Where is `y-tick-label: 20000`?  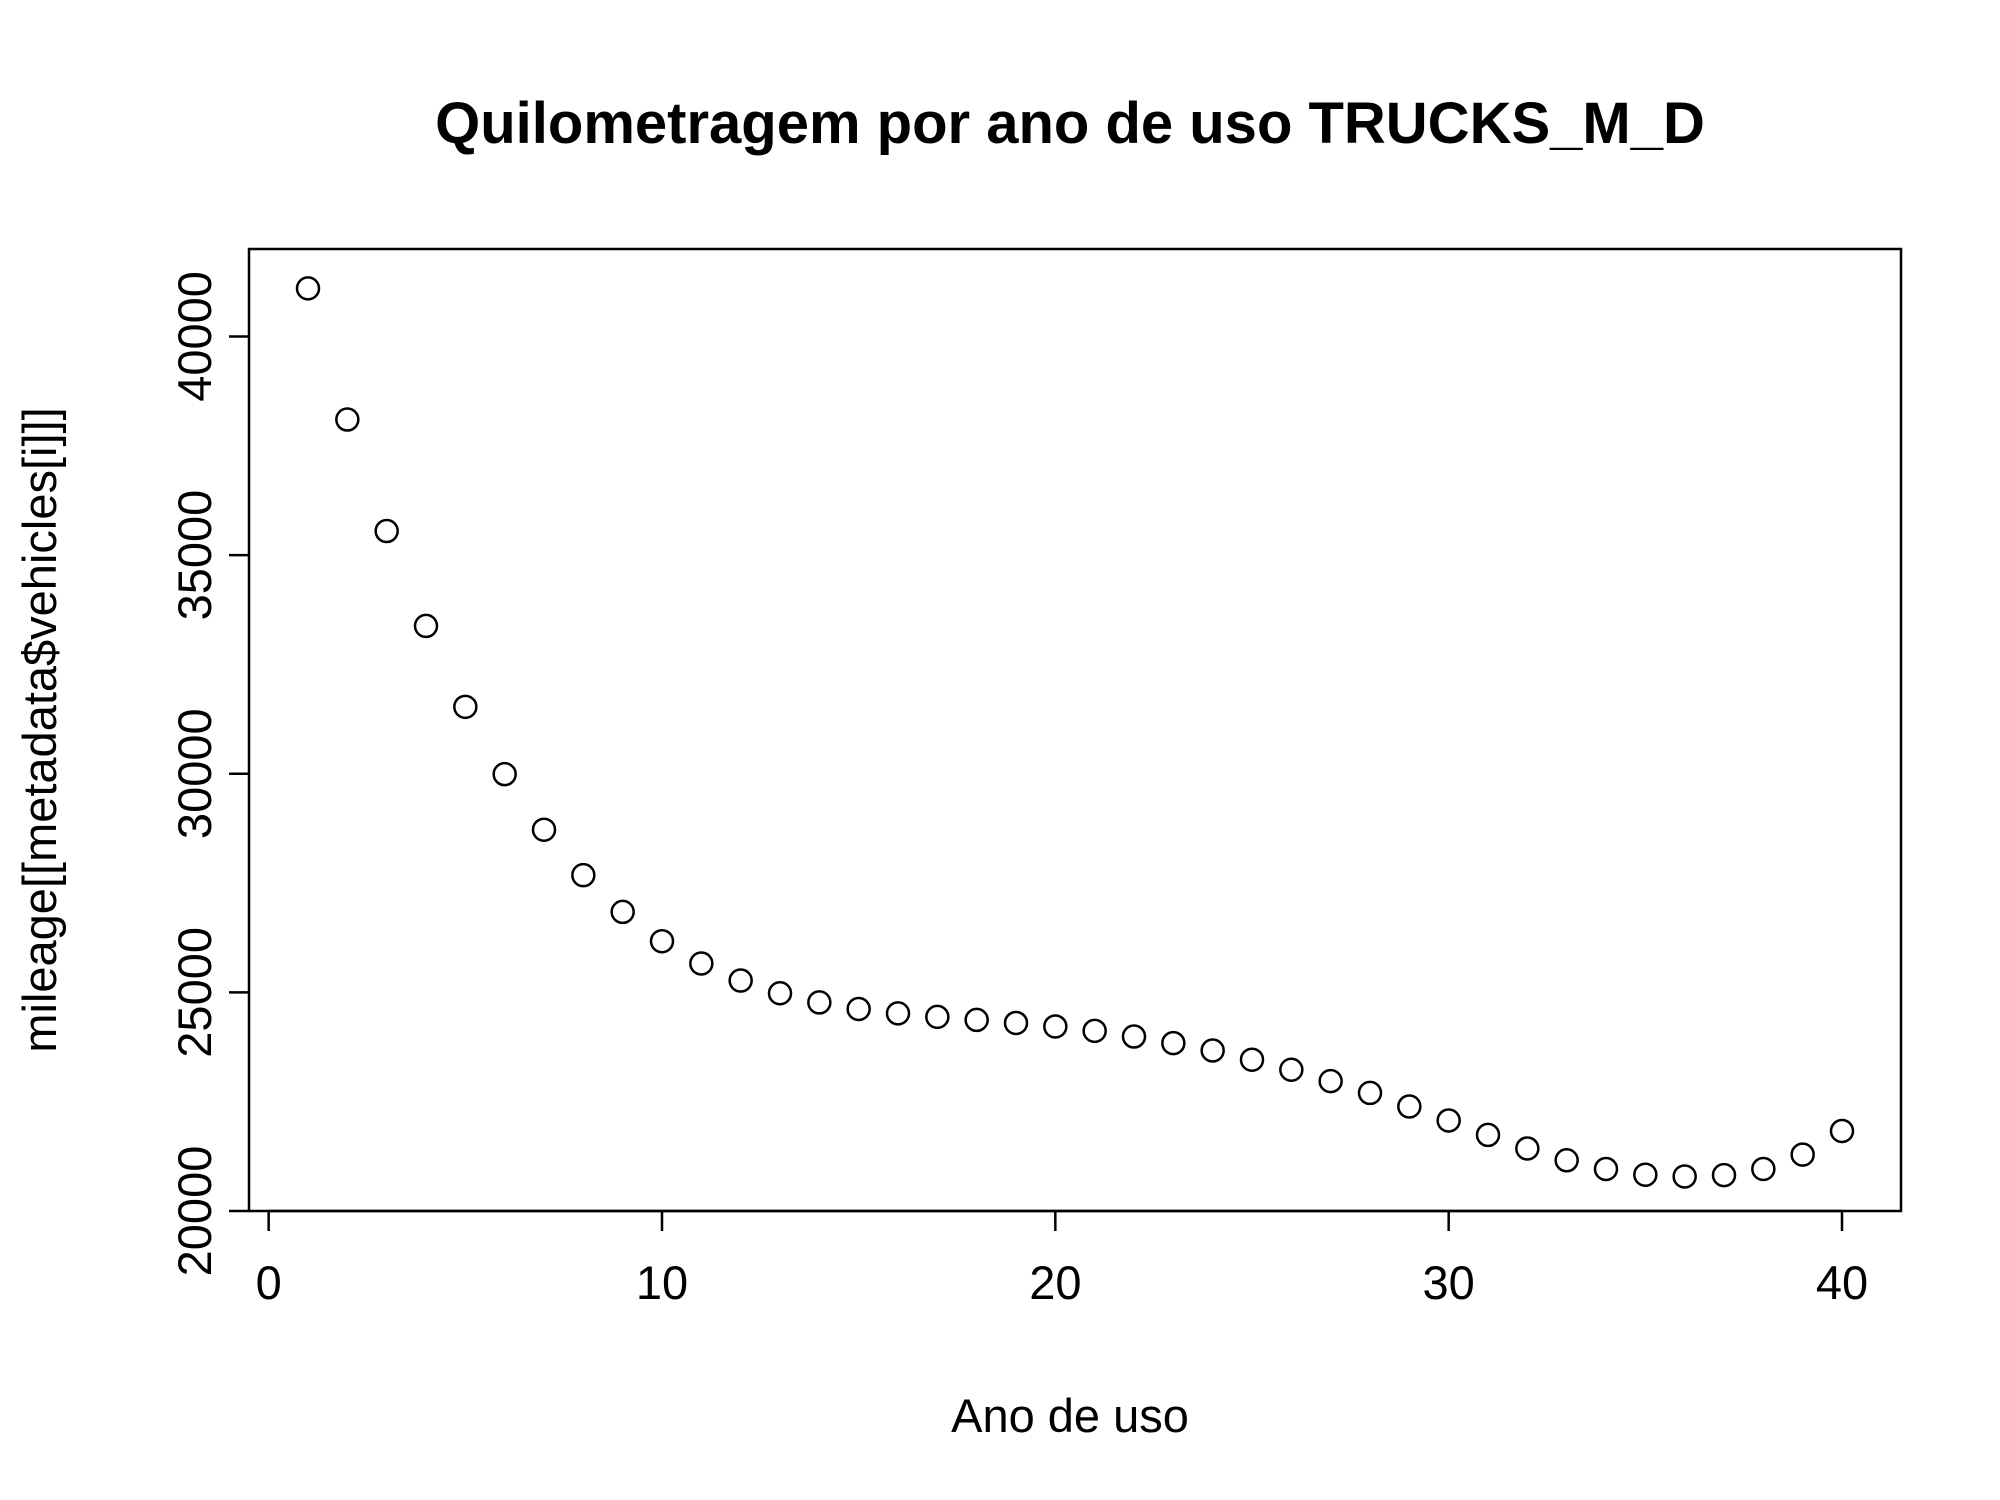 y-tick-label: 20000 is located at coordinates (194, 1211).